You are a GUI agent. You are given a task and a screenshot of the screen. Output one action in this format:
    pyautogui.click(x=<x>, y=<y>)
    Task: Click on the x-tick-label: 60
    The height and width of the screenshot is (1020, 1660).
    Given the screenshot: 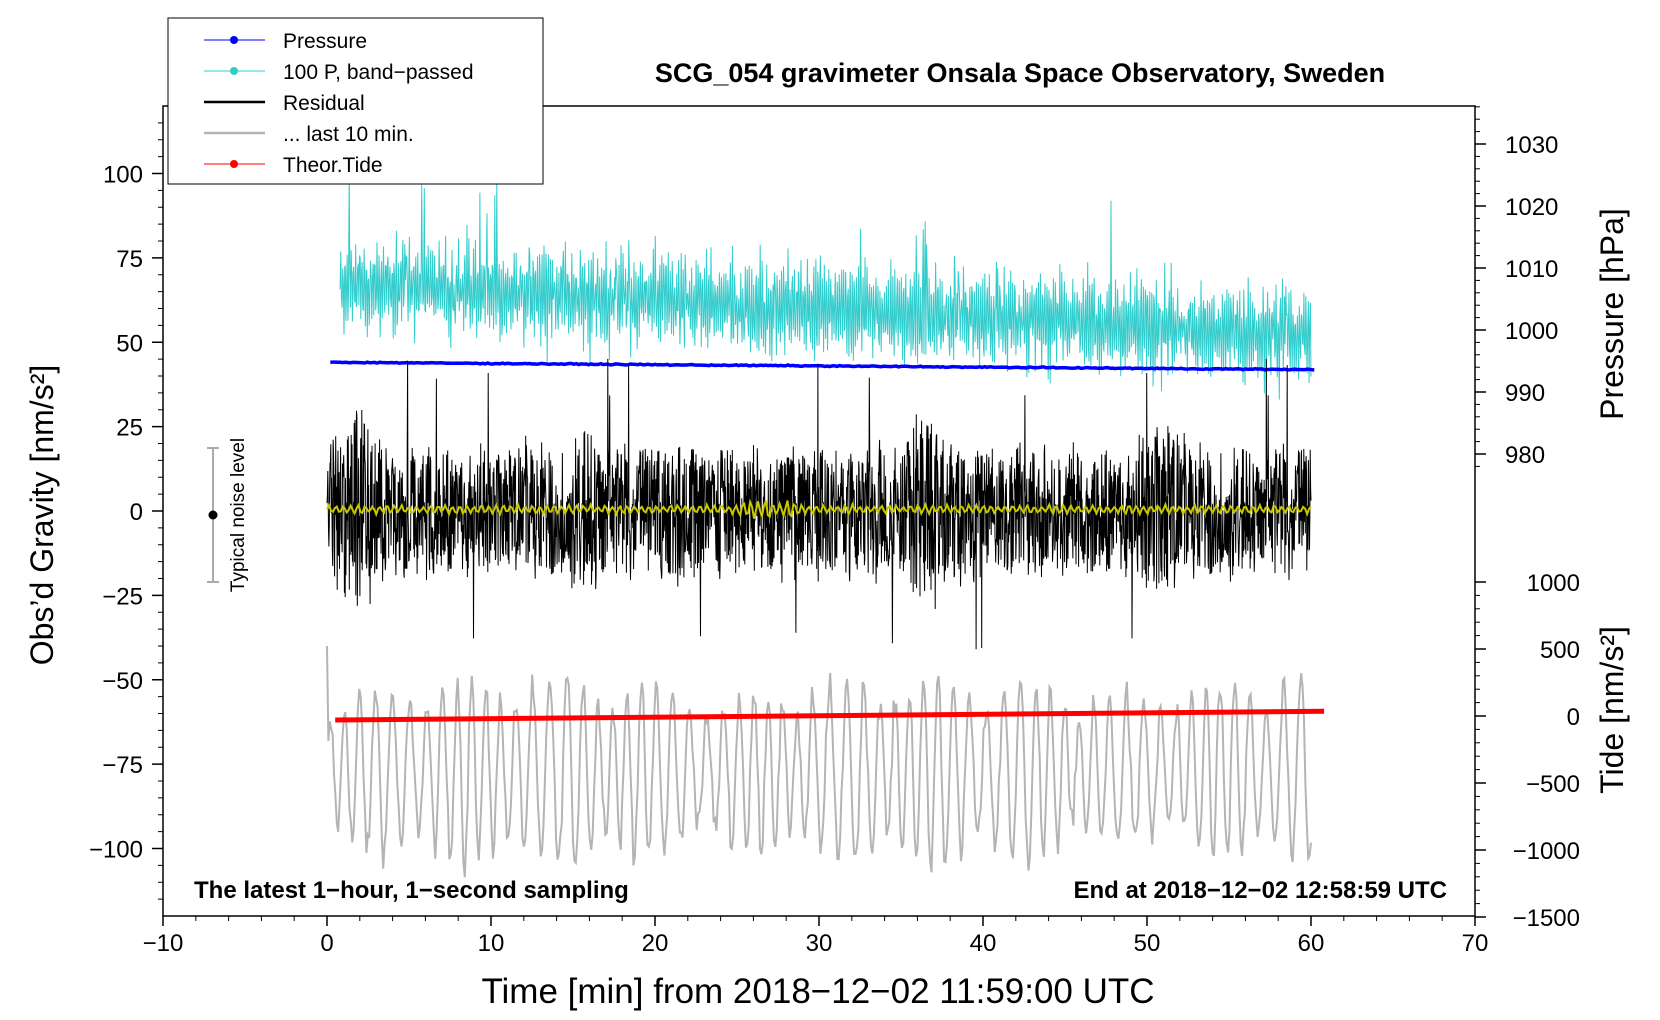 What is the action you would take?
    pyautogui.click(x=1311, y=943)
    